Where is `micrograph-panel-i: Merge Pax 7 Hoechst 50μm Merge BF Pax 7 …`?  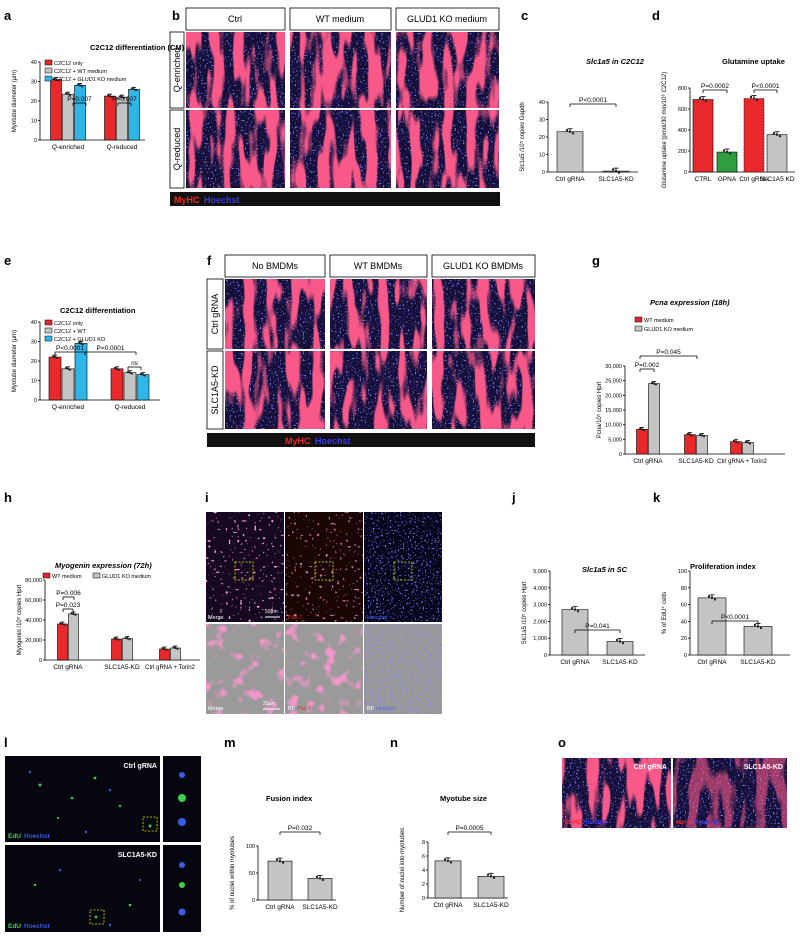
micrograph-panel-i: Merge Pax 7 Hoechst 50μm Merge BF Pax 7 … is located at coordinates (324, 613).